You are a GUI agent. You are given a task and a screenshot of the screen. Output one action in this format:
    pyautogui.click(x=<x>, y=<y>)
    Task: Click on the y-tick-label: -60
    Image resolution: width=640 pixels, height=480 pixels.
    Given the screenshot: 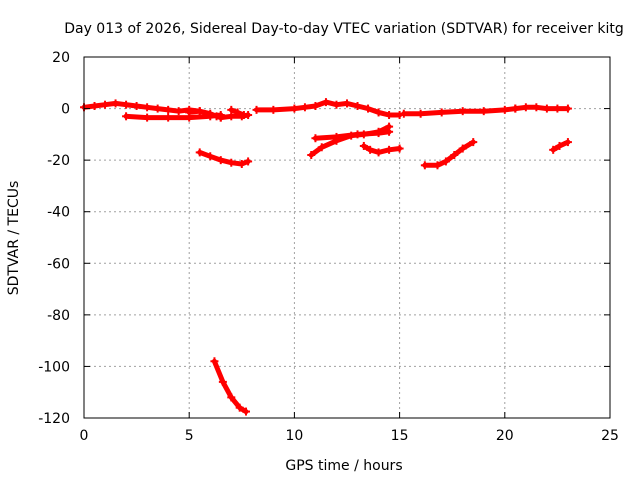 What is the action you would take?
    pyautogui.click(x=58, y=264)
    